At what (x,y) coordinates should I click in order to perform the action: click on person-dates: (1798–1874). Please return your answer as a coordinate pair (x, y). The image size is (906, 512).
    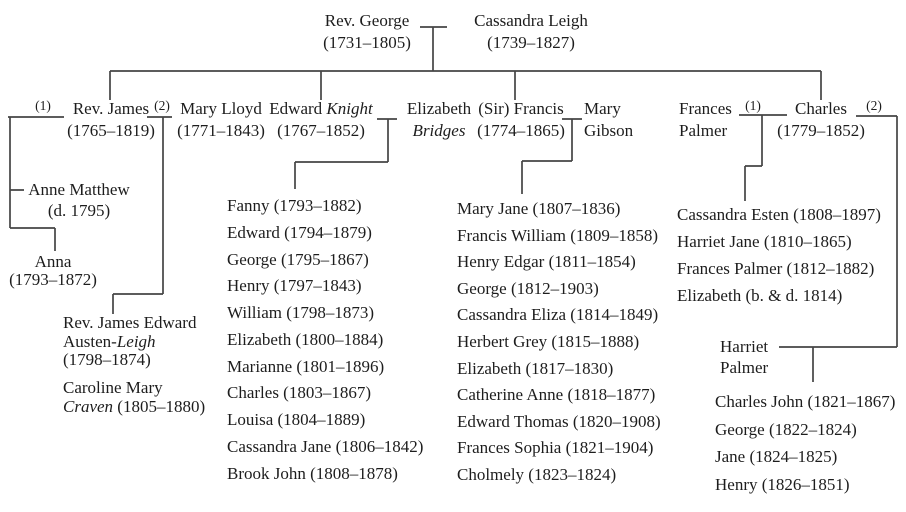
    Looking at the image, I should click on (107, 359).